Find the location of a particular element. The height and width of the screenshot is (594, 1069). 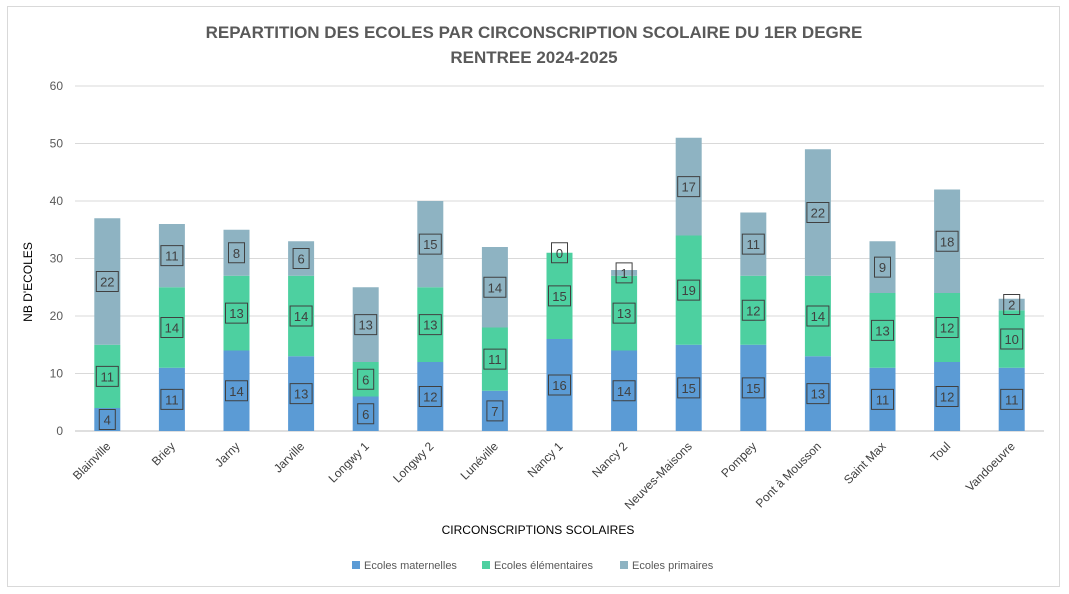

legend-label: Ecoles primaires is located at coordinates (673, 566).